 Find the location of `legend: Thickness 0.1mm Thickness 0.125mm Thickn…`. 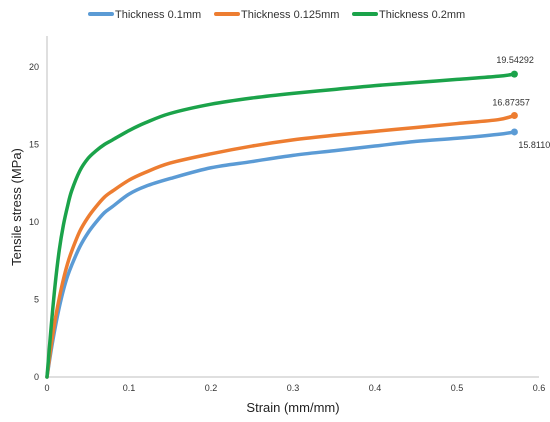

legend: Thickness 0.1mm Thickness 0.125mm Thickn… is located at coordinates (276, 15).